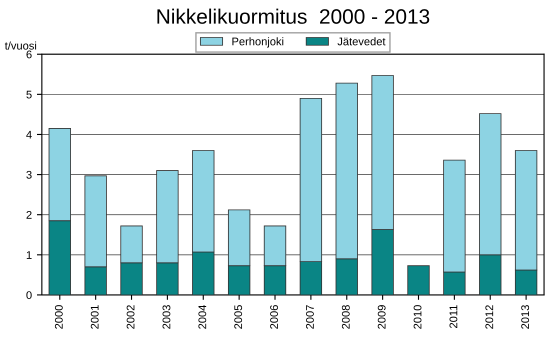 The height and width of the screenshot is (339, 558). Describe the element at coordinates (382, 317) in the screenshot. I see `x-tick-label: 2009` at that location.